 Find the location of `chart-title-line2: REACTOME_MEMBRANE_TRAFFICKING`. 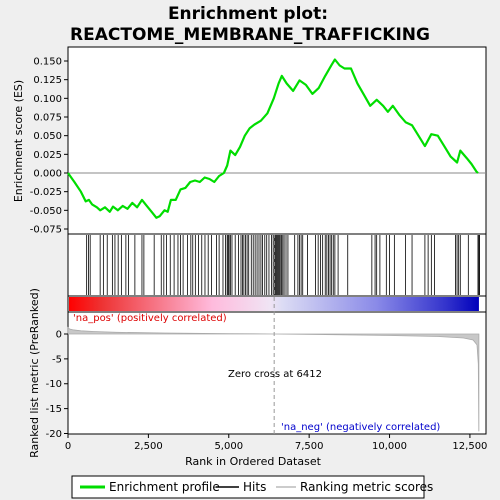

chart-title-line2: REACTOME_MEMBRANE_TRAFFICKING is located at coordinates (250, 35).